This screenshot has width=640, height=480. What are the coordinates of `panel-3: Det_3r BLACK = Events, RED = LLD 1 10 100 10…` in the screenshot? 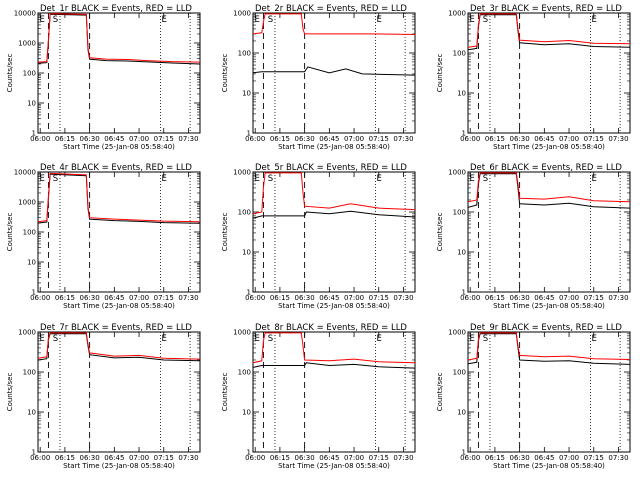 It's located at (533, 77).